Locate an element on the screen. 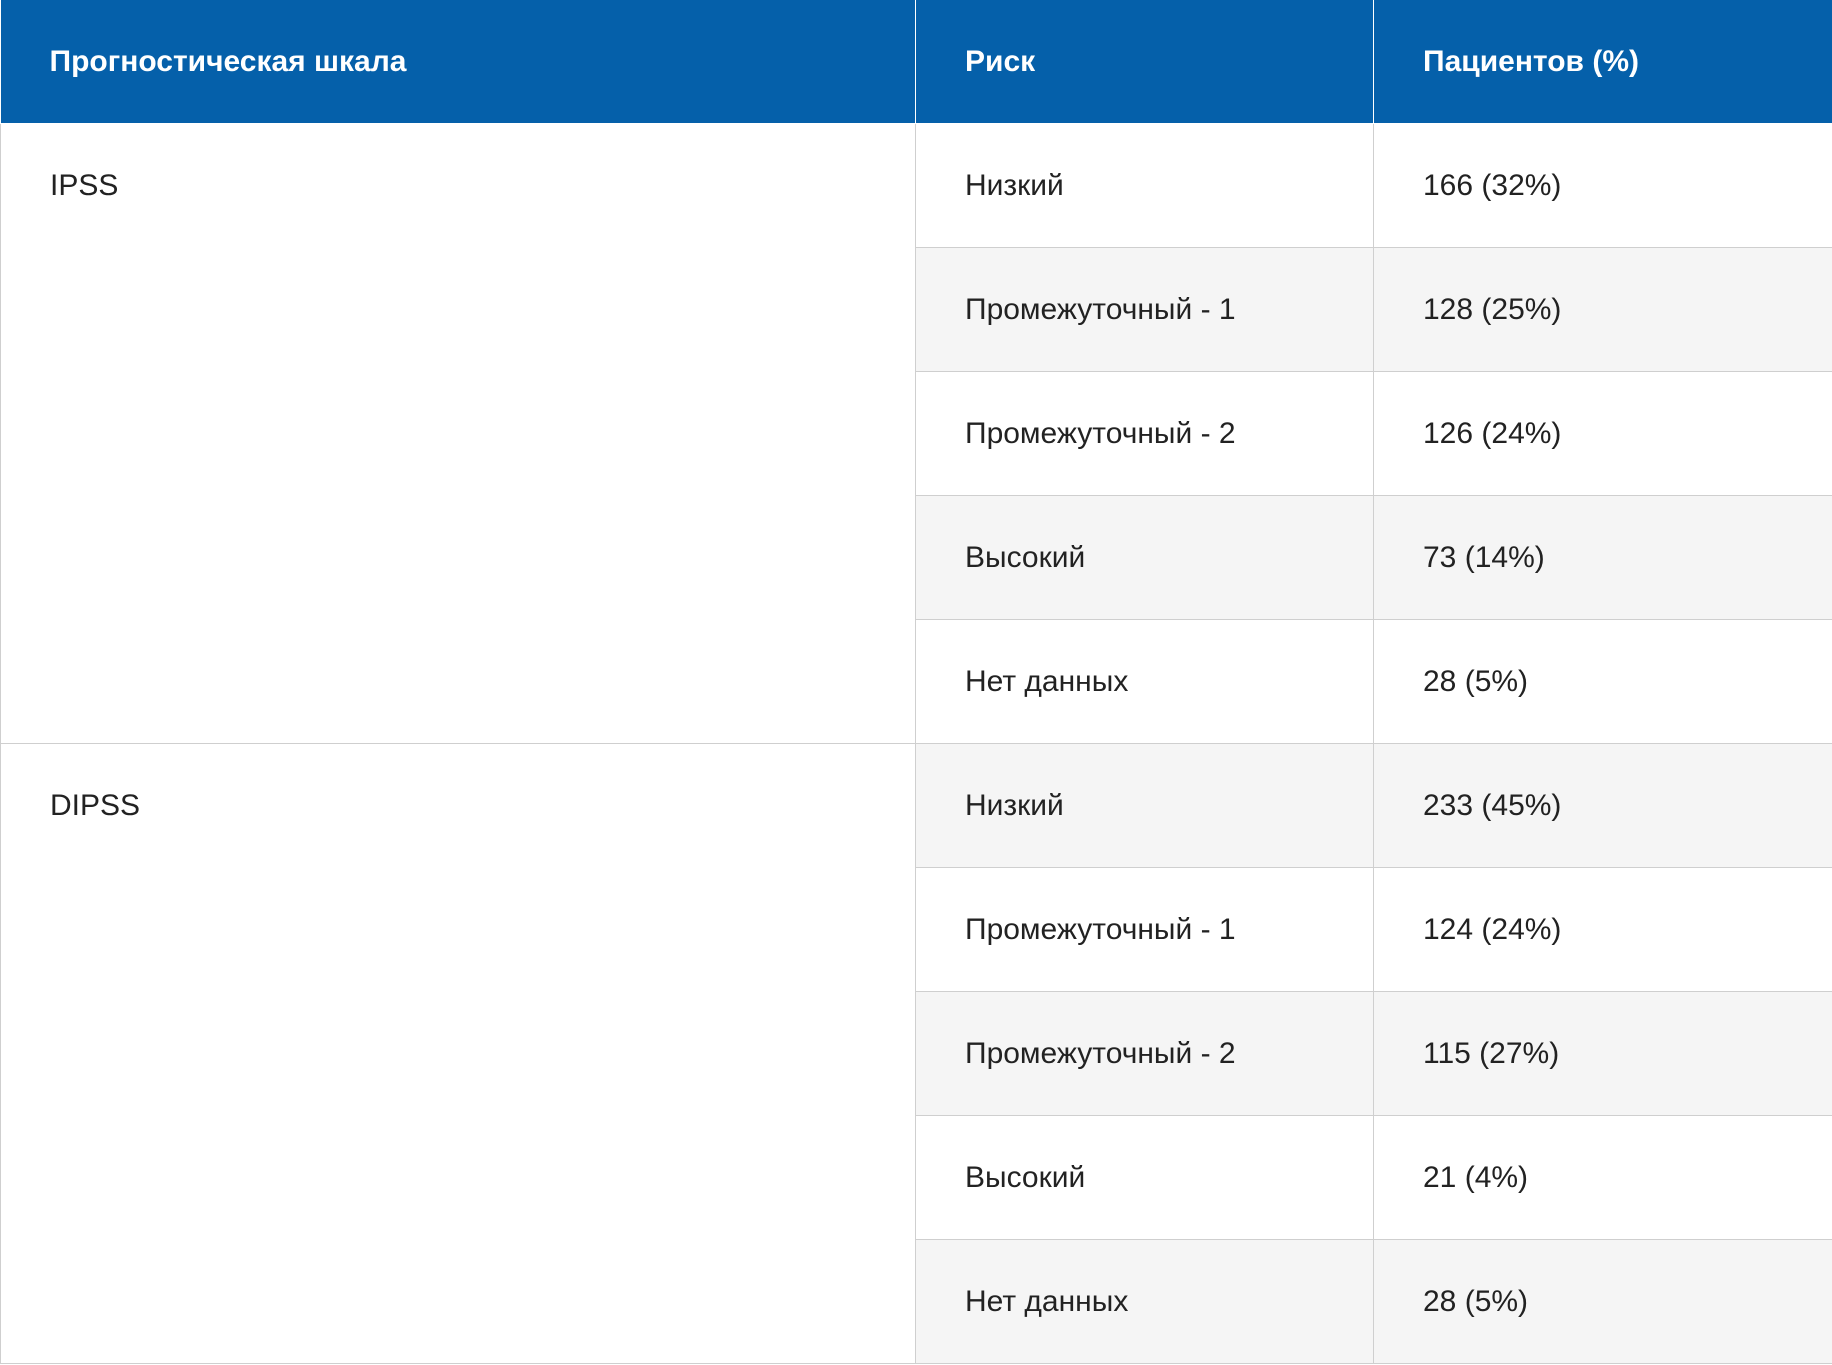 The image size is (1832, 1365). table-row: Промежуточный - 2 126 (24%) is located at coordinates (916, 433).